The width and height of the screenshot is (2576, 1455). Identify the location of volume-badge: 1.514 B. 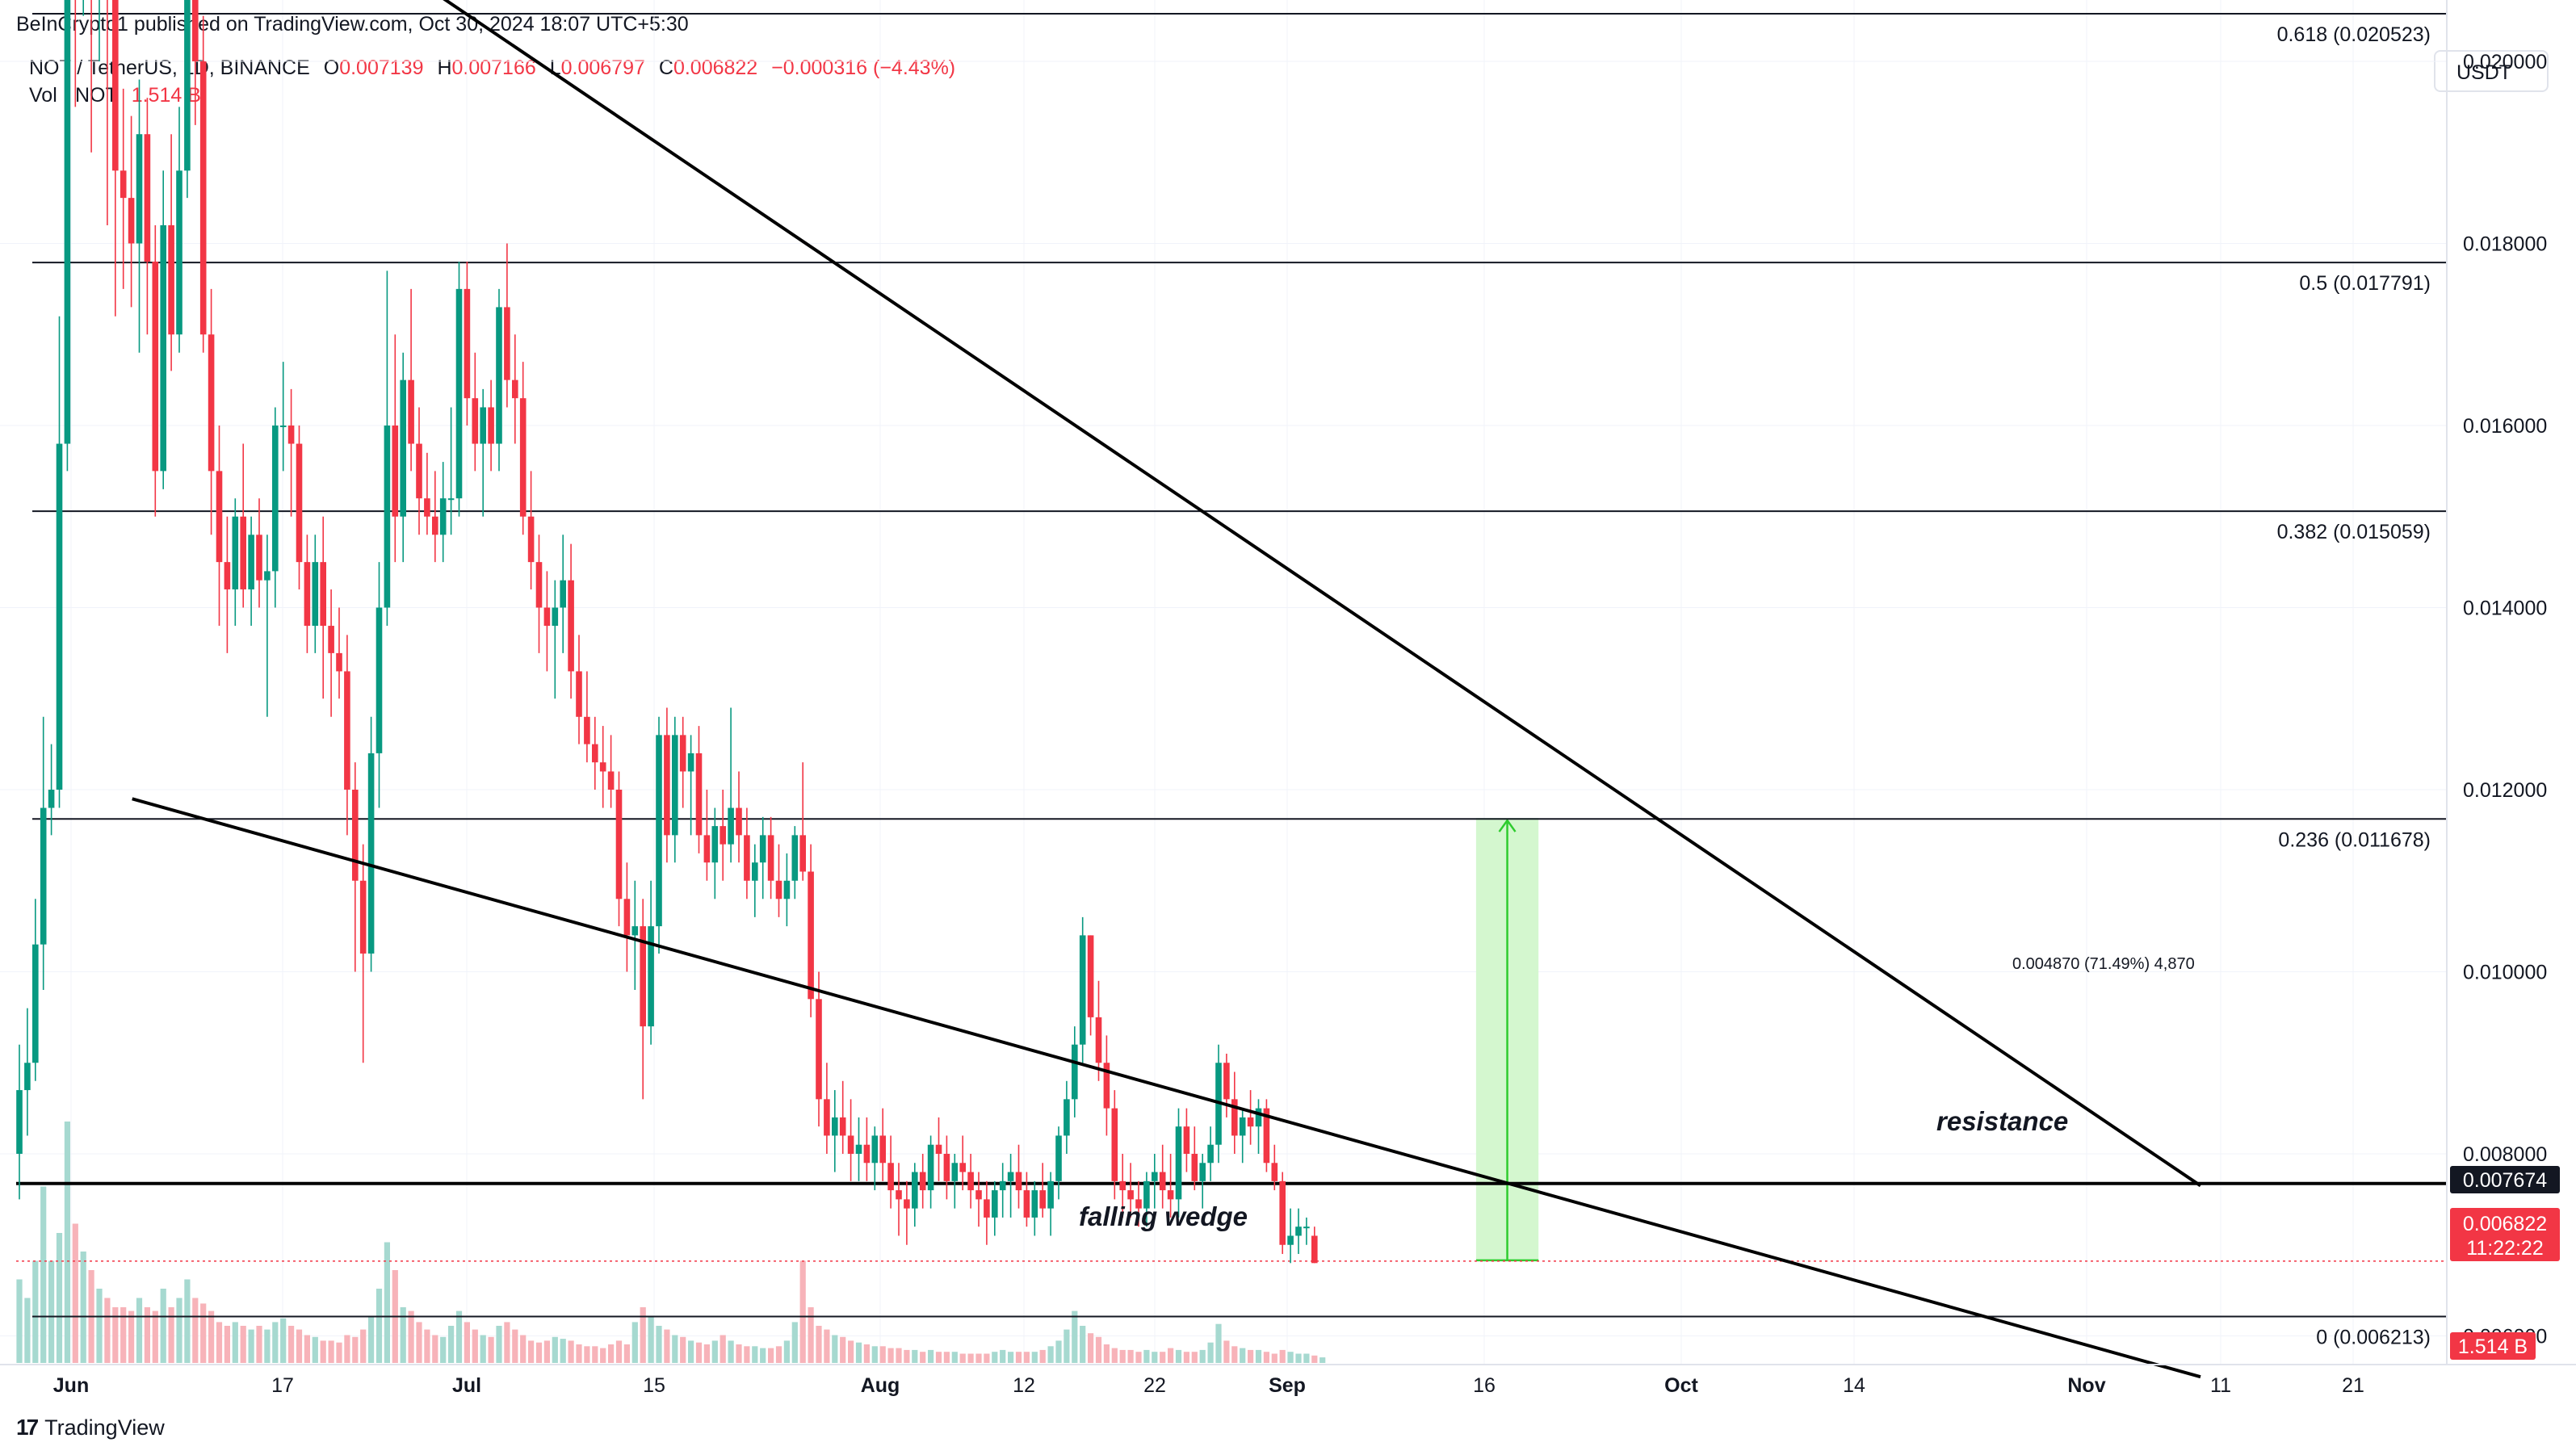
(2493, 1346).